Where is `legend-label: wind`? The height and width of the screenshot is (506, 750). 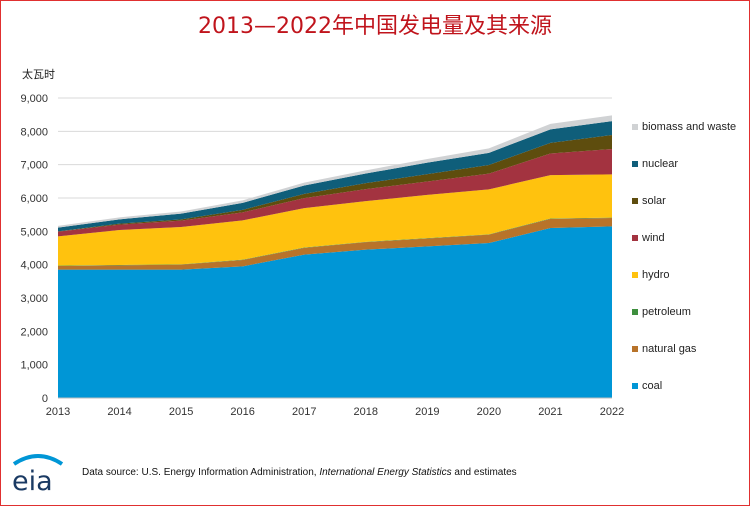
legend-label: wind is located at coordinates (653, 238).